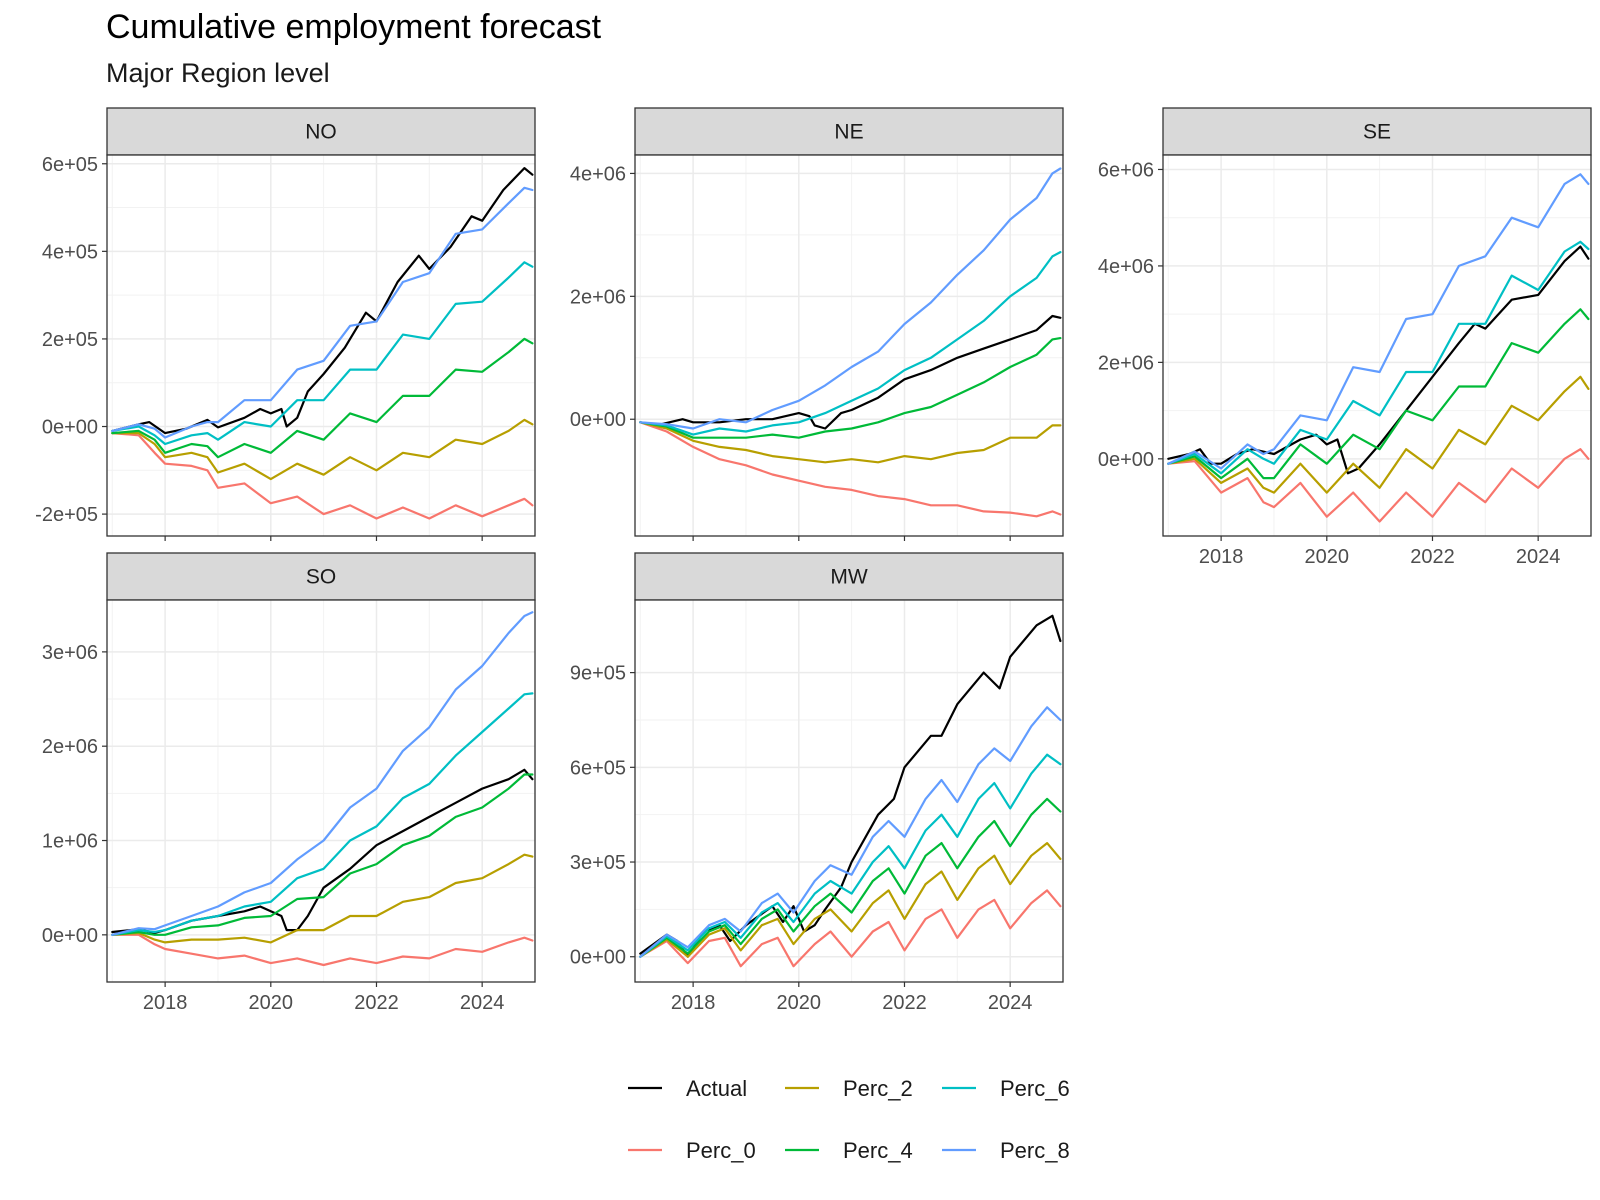  I want to click on y-tick-label: 9e+05, so click(598, 674).